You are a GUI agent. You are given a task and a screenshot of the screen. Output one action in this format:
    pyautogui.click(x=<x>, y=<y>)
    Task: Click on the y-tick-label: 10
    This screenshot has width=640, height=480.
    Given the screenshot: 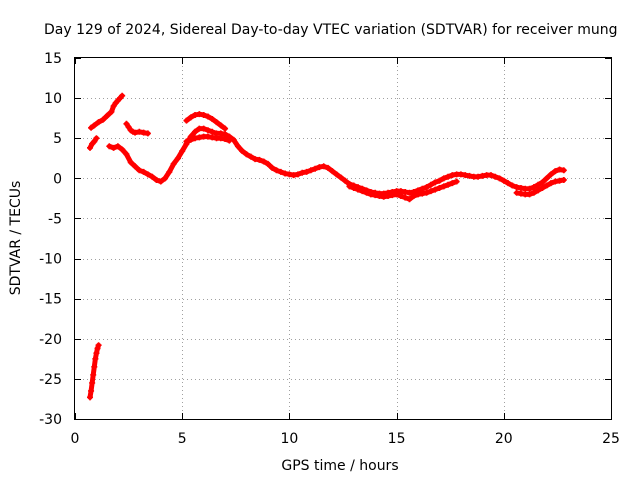 What is the action you would take?
    pyautogui.click(x=53, y=99)
    